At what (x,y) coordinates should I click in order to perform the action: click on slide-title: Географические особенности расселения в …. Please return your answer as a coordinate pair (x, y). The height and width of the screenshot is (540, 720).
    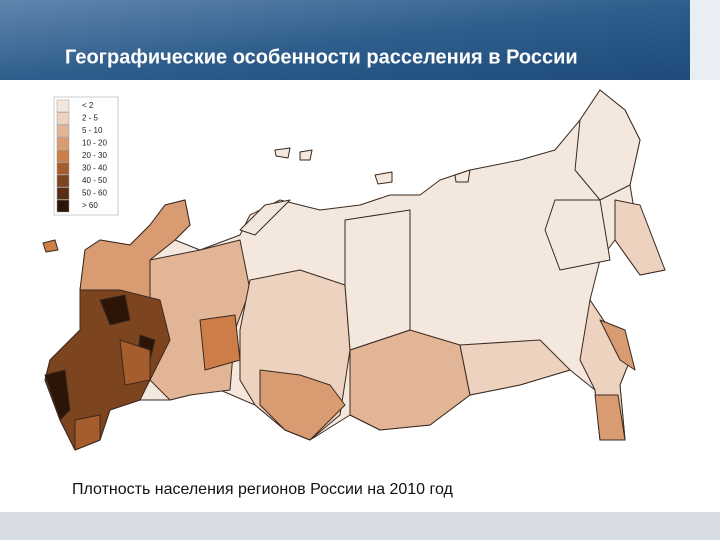
    Looking at the image, I should click on (321, 57).